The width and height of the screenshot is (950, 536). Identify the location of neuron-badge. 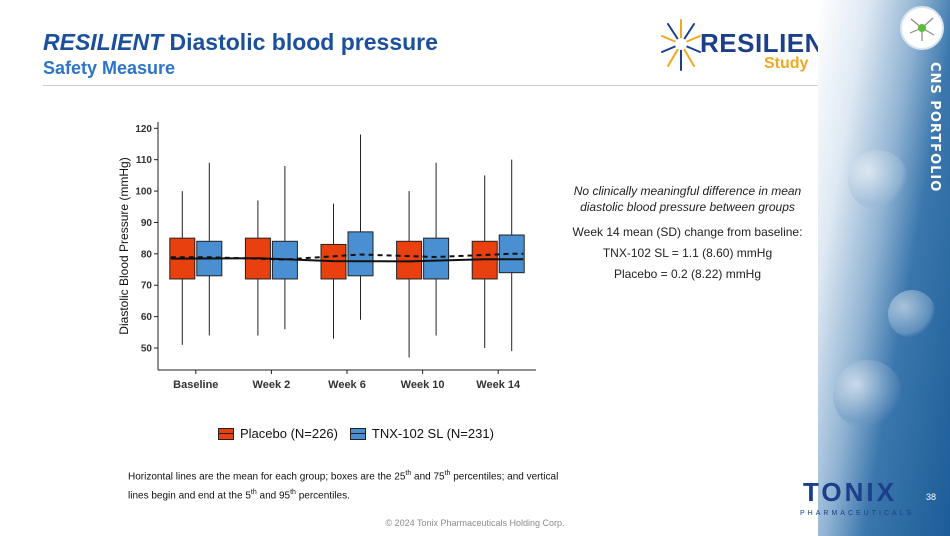
(922, 28).